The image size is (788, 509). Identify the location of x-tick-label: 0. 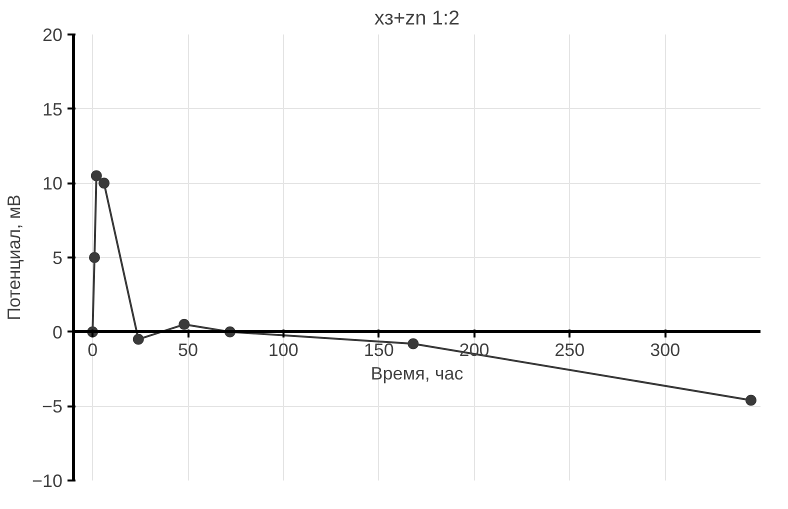
(93, 350).